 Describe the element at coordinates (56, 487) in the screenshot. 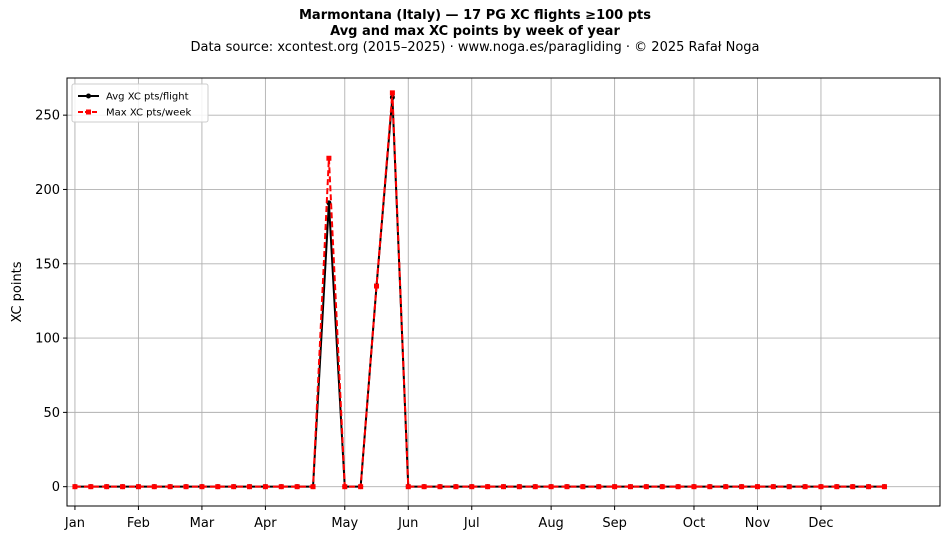

I see `y-tick-label: 0` at that location.